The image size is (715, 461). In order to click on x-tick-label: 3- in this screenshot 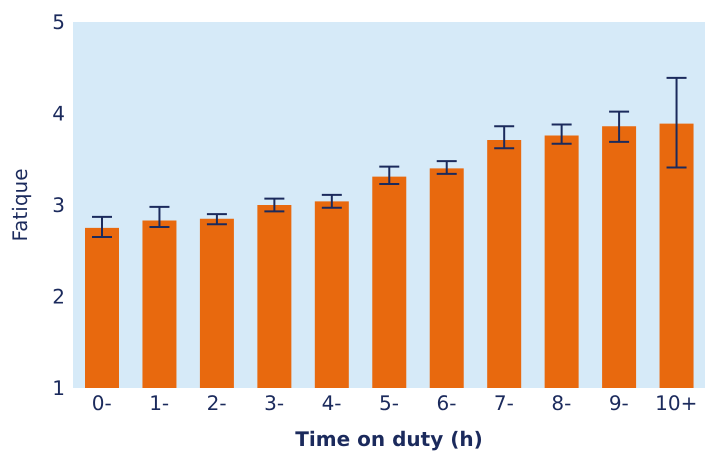, I will do `click(274, 403)`.